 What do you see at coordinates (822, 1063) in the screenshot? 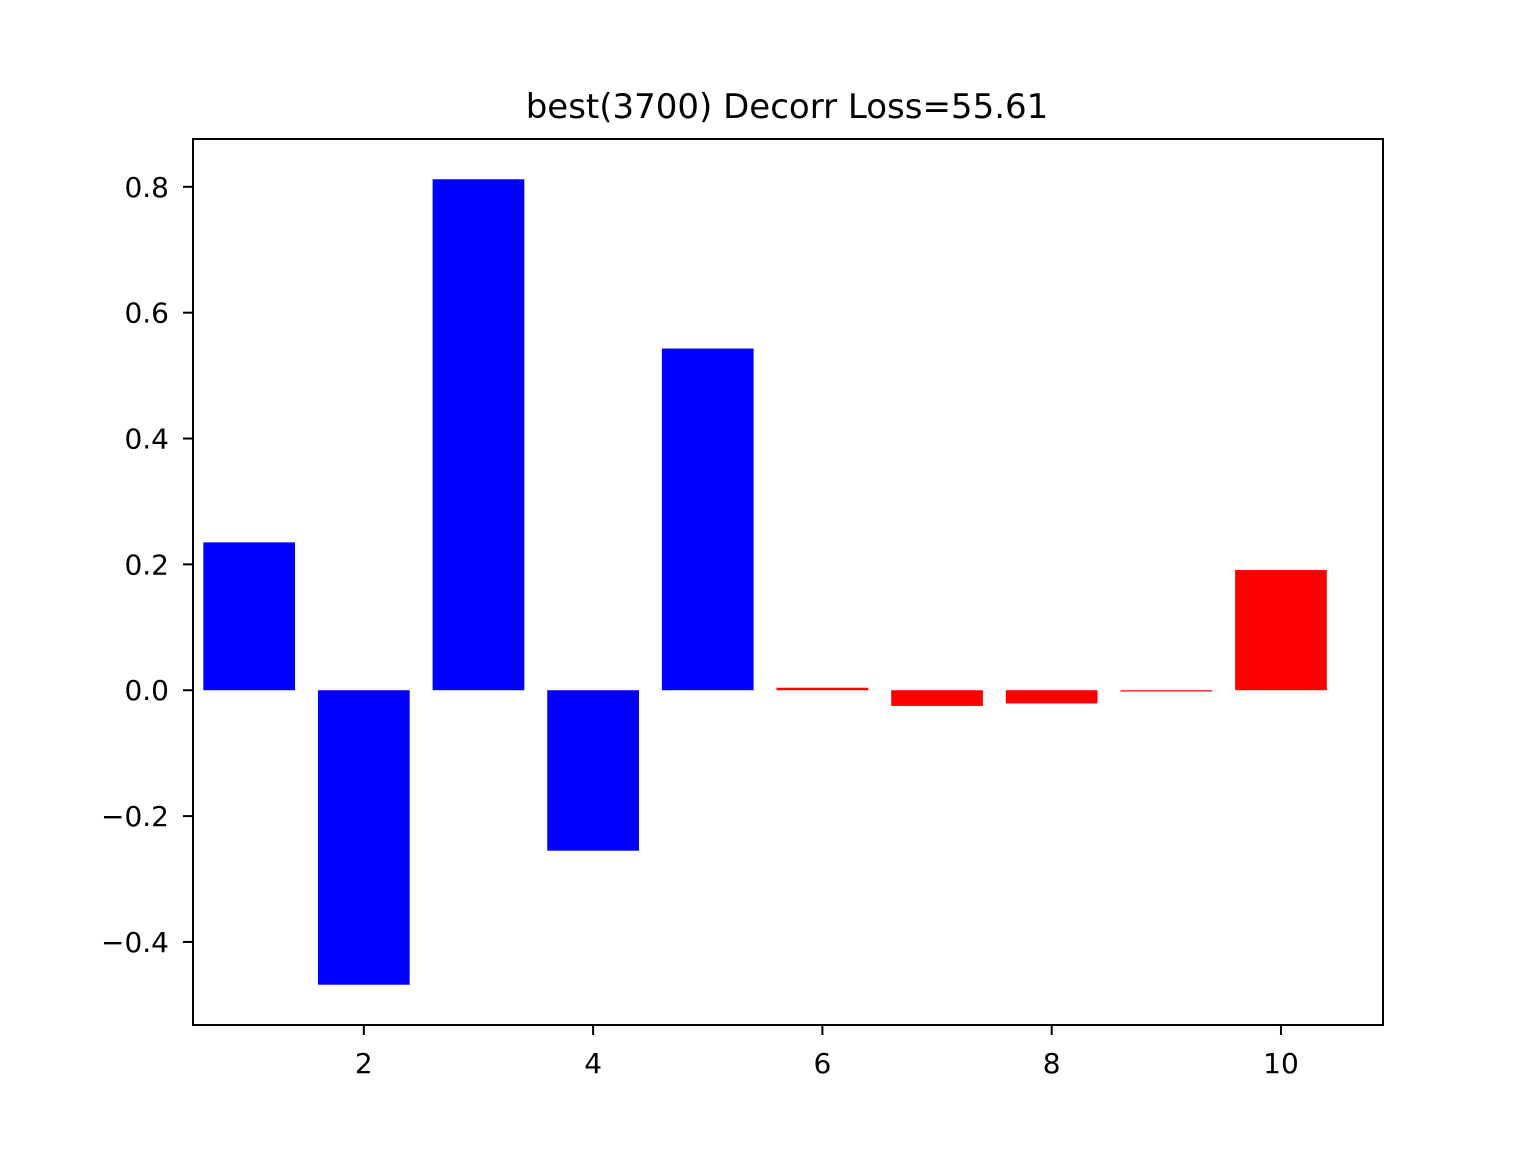
I see `x-tick-label: 6` at bounding box center [822, 1063].